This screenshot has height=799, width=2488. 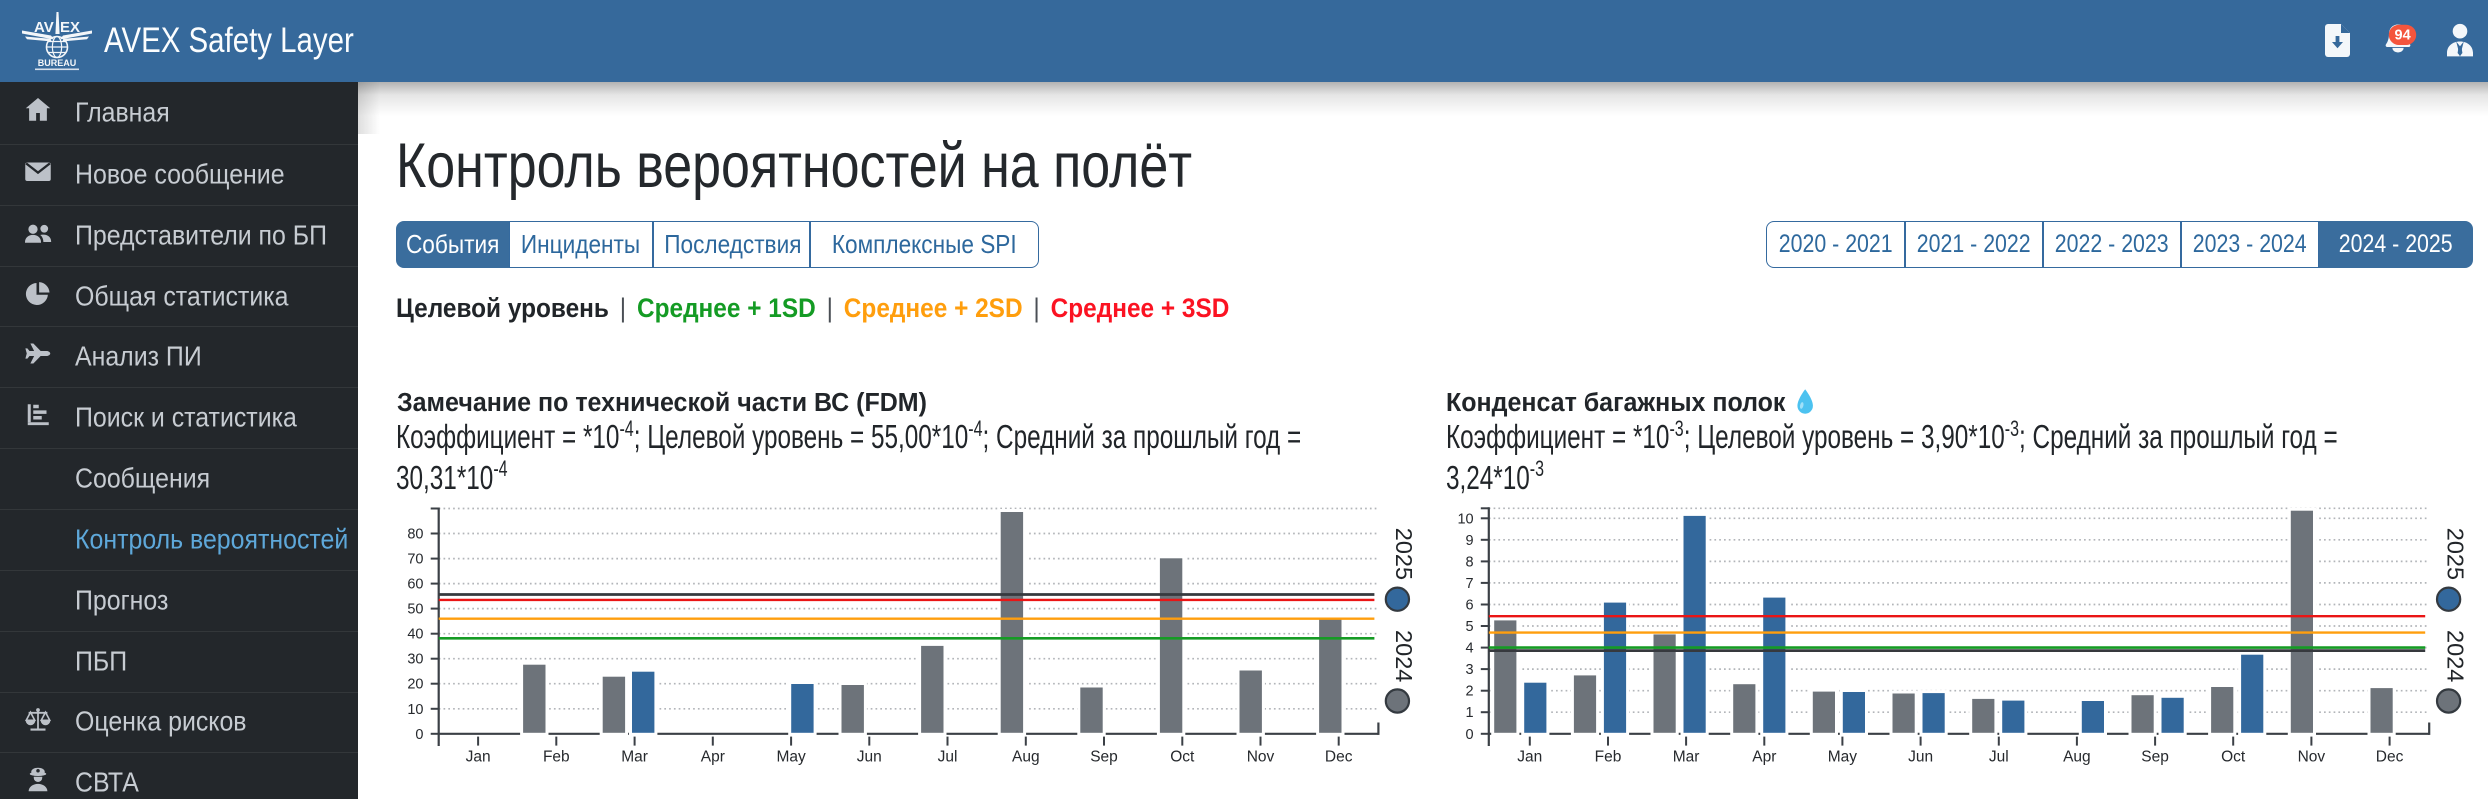 I want to click on svg-text: 80, so click(x=415, y=535).